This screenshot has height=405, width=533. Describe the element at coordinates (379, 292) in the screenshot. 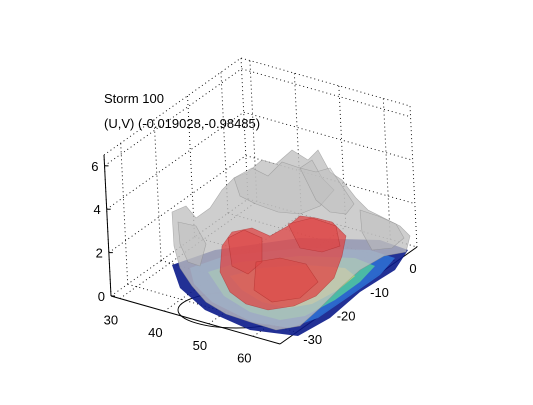

I see `y-tick-label: -10` at that location.